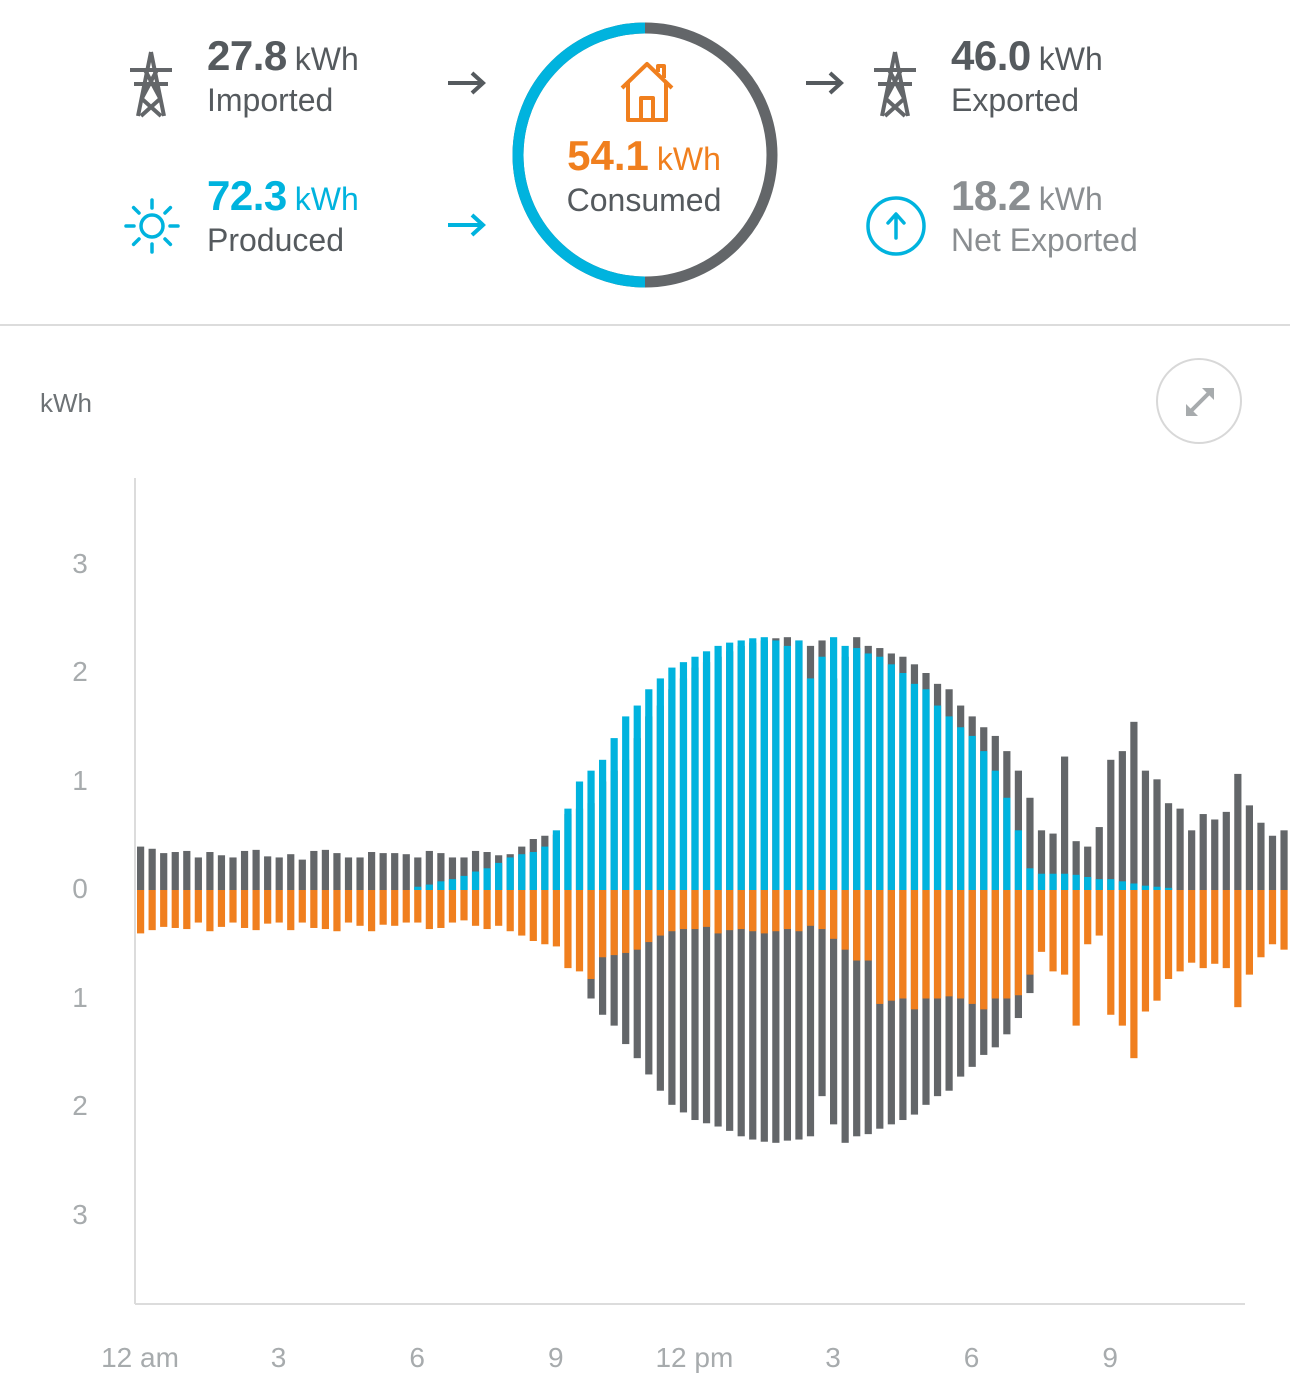 Image resolution: width=1290 pixels, height=1398 pixels. I want to click on net-exported-value: 18.2, so click(991, 195).